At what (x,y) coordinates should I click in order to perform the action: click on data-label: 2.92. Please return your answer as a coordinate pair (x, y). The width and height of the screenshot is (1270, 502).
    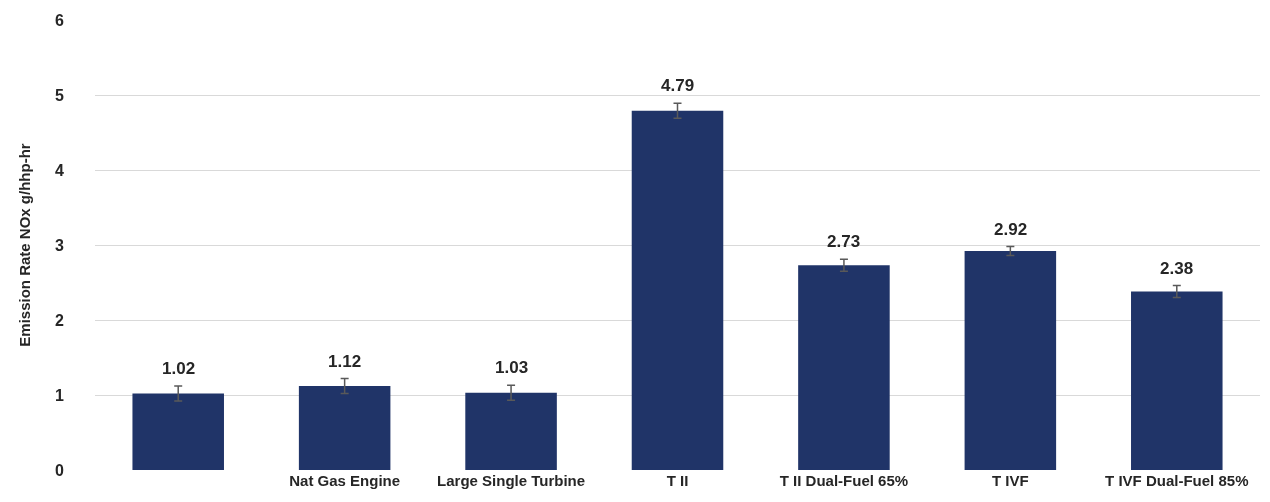
    Looking at the image, I should click on (1011, 229).